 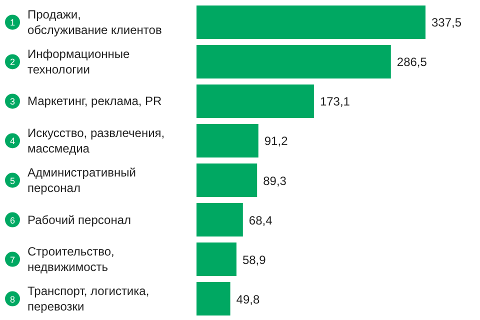 I want to click on text: 2, so click(x=13, y=62).